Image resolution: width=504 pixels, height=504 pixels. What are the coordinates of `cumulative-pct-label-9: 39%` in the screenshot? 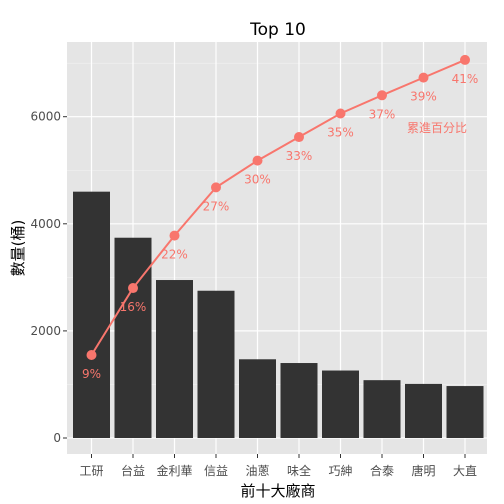 It's located at (423, 97).